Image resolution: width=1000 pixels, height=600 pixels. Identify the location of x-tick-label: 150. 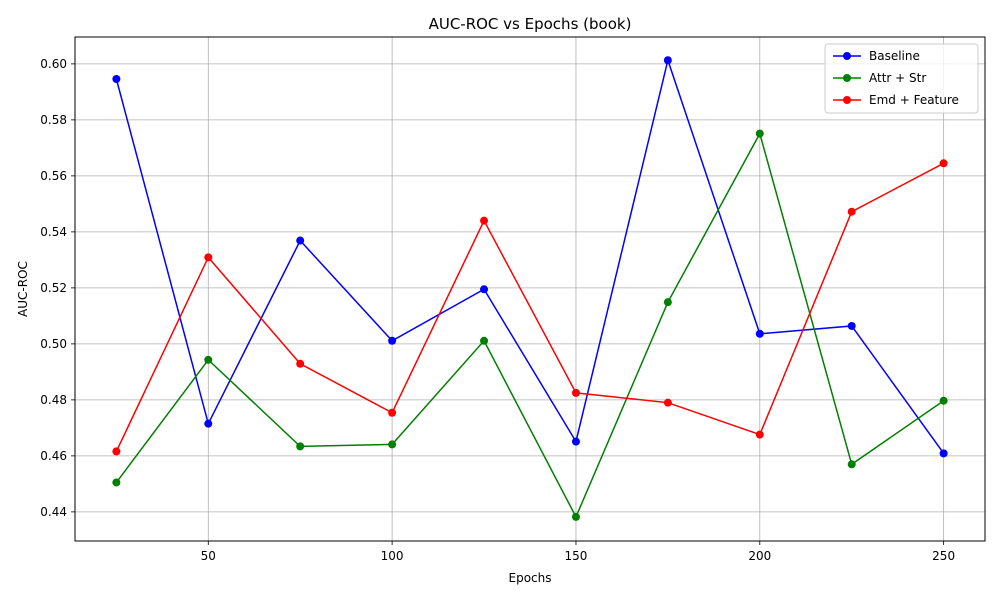
(576, 556).